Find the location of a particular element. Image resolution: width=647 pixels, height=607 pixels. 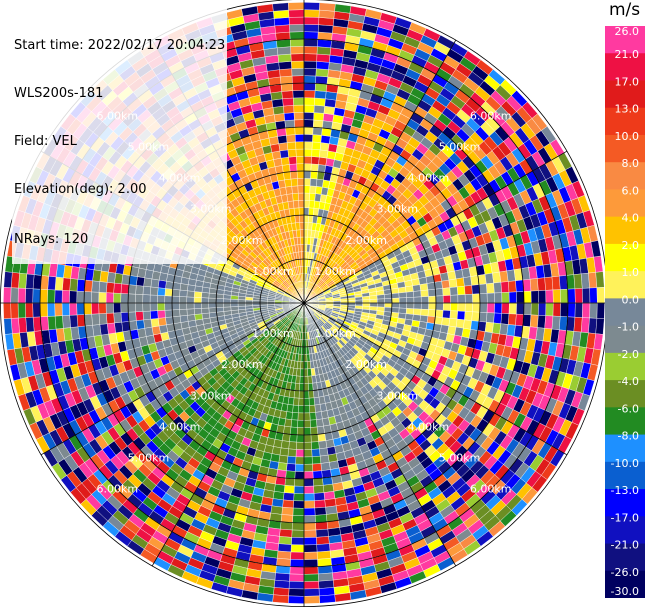

instrument-name: WLS200s-181 is located at coordinates (59, 93).